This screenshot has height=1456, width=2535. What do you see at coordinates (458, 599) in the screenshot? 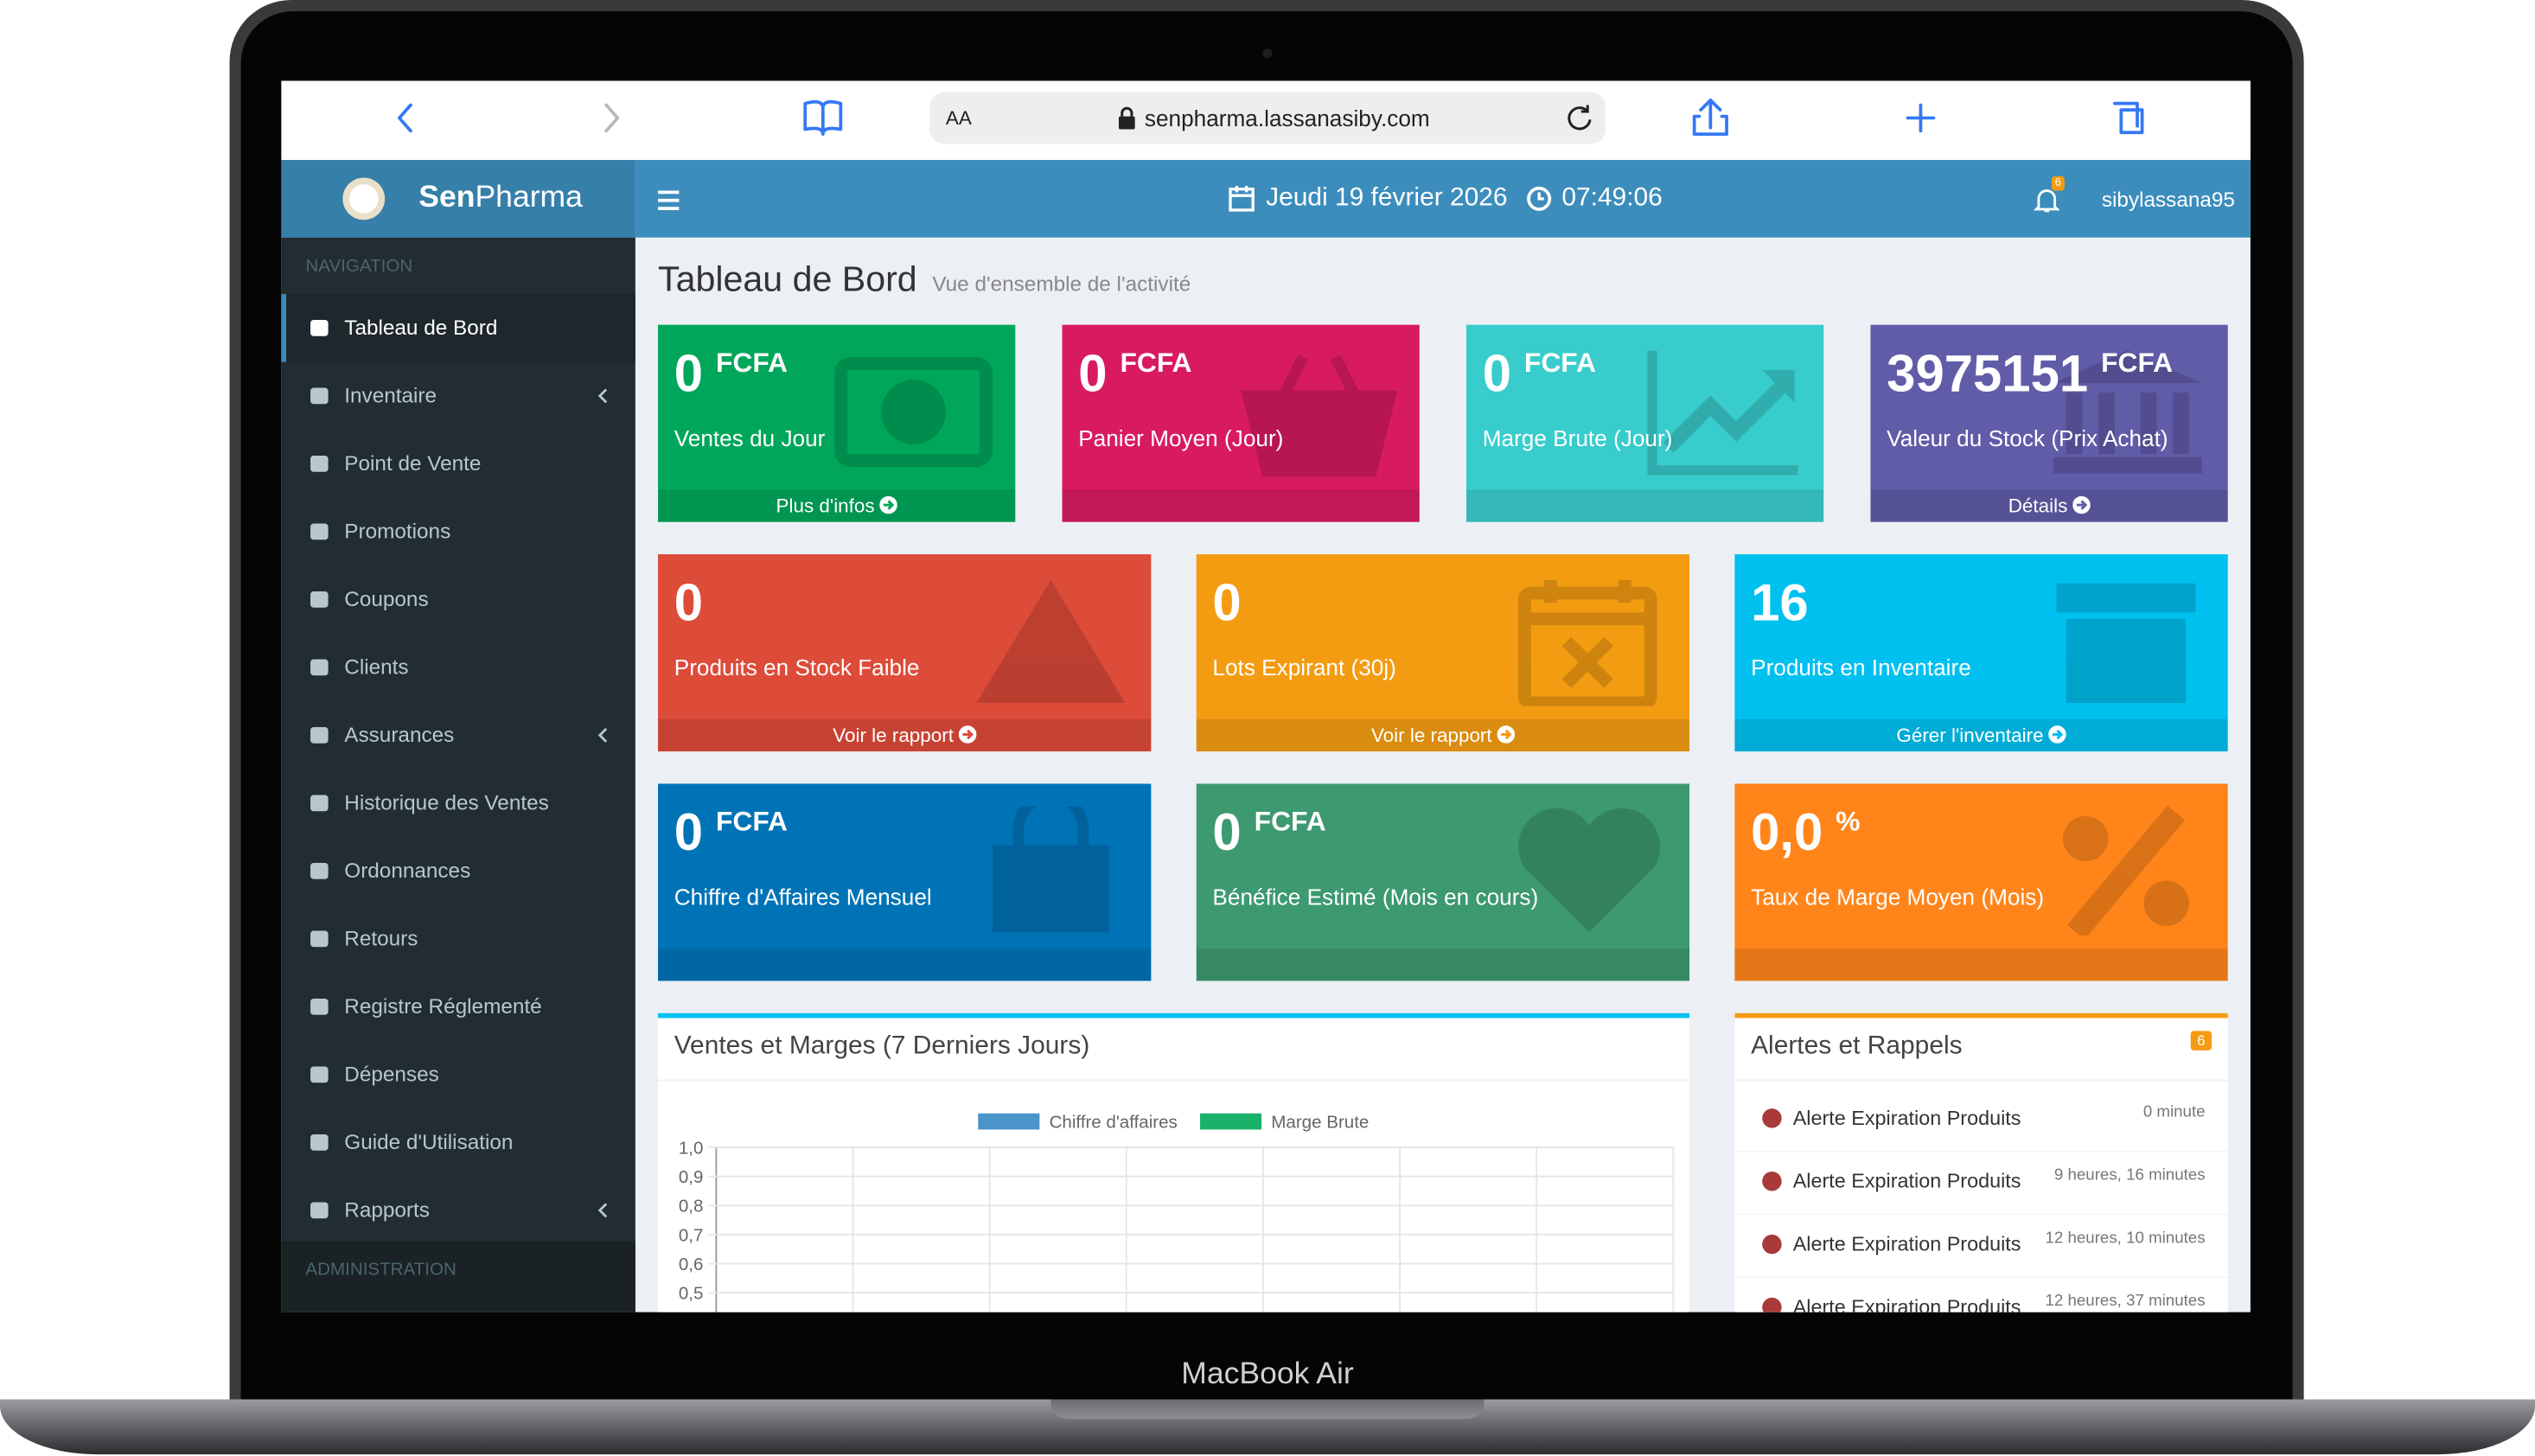
I see `nav-item: Coupons` at bounding box center [458, 599].